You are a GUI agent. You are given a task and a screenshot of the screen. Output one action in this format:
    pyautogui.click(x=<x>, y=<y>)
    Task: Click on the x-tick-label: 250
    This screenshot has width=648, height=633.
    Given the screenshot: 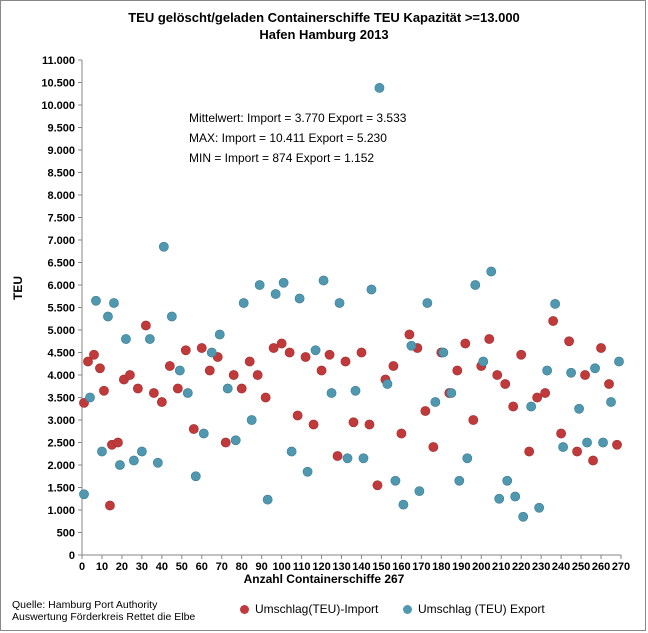 What is the action you would take?
    pyautogui.click(x=581, y=567)
    